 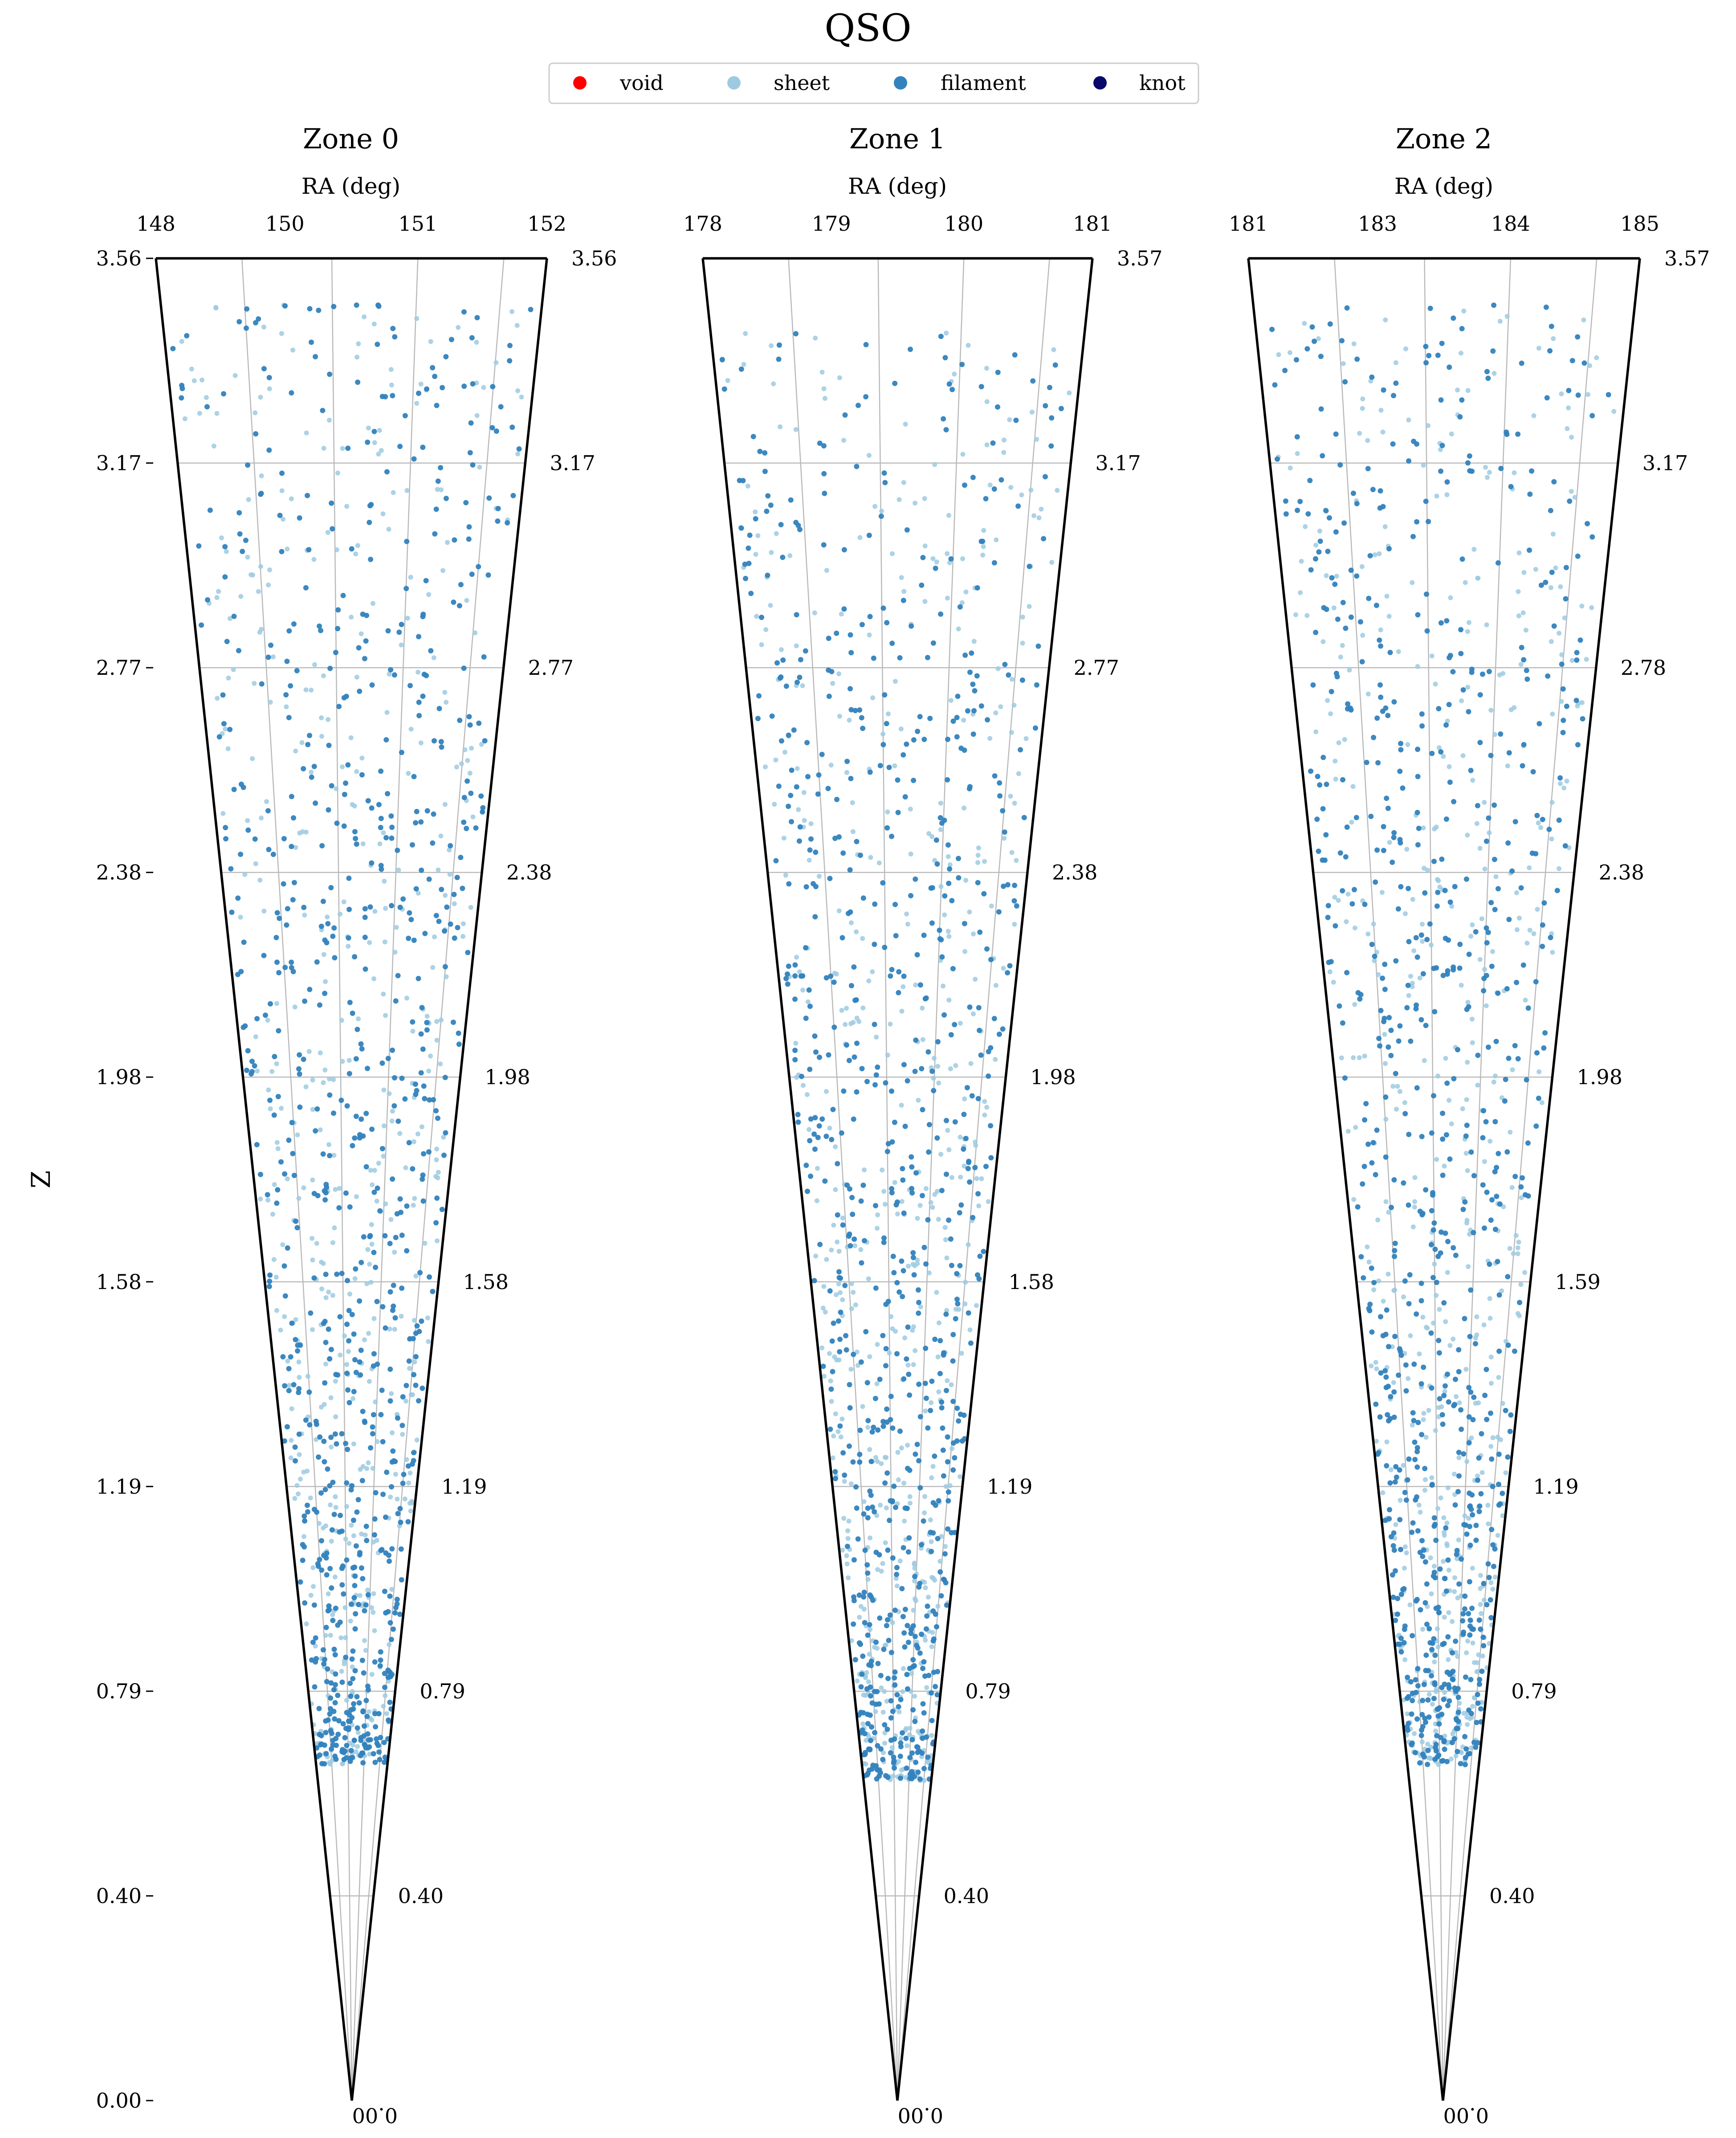 What do you see at coordinates (702, 224) in the screenshot?
I see `zone-1-ra-tick-label: 178` at bounding box center [702, 224].